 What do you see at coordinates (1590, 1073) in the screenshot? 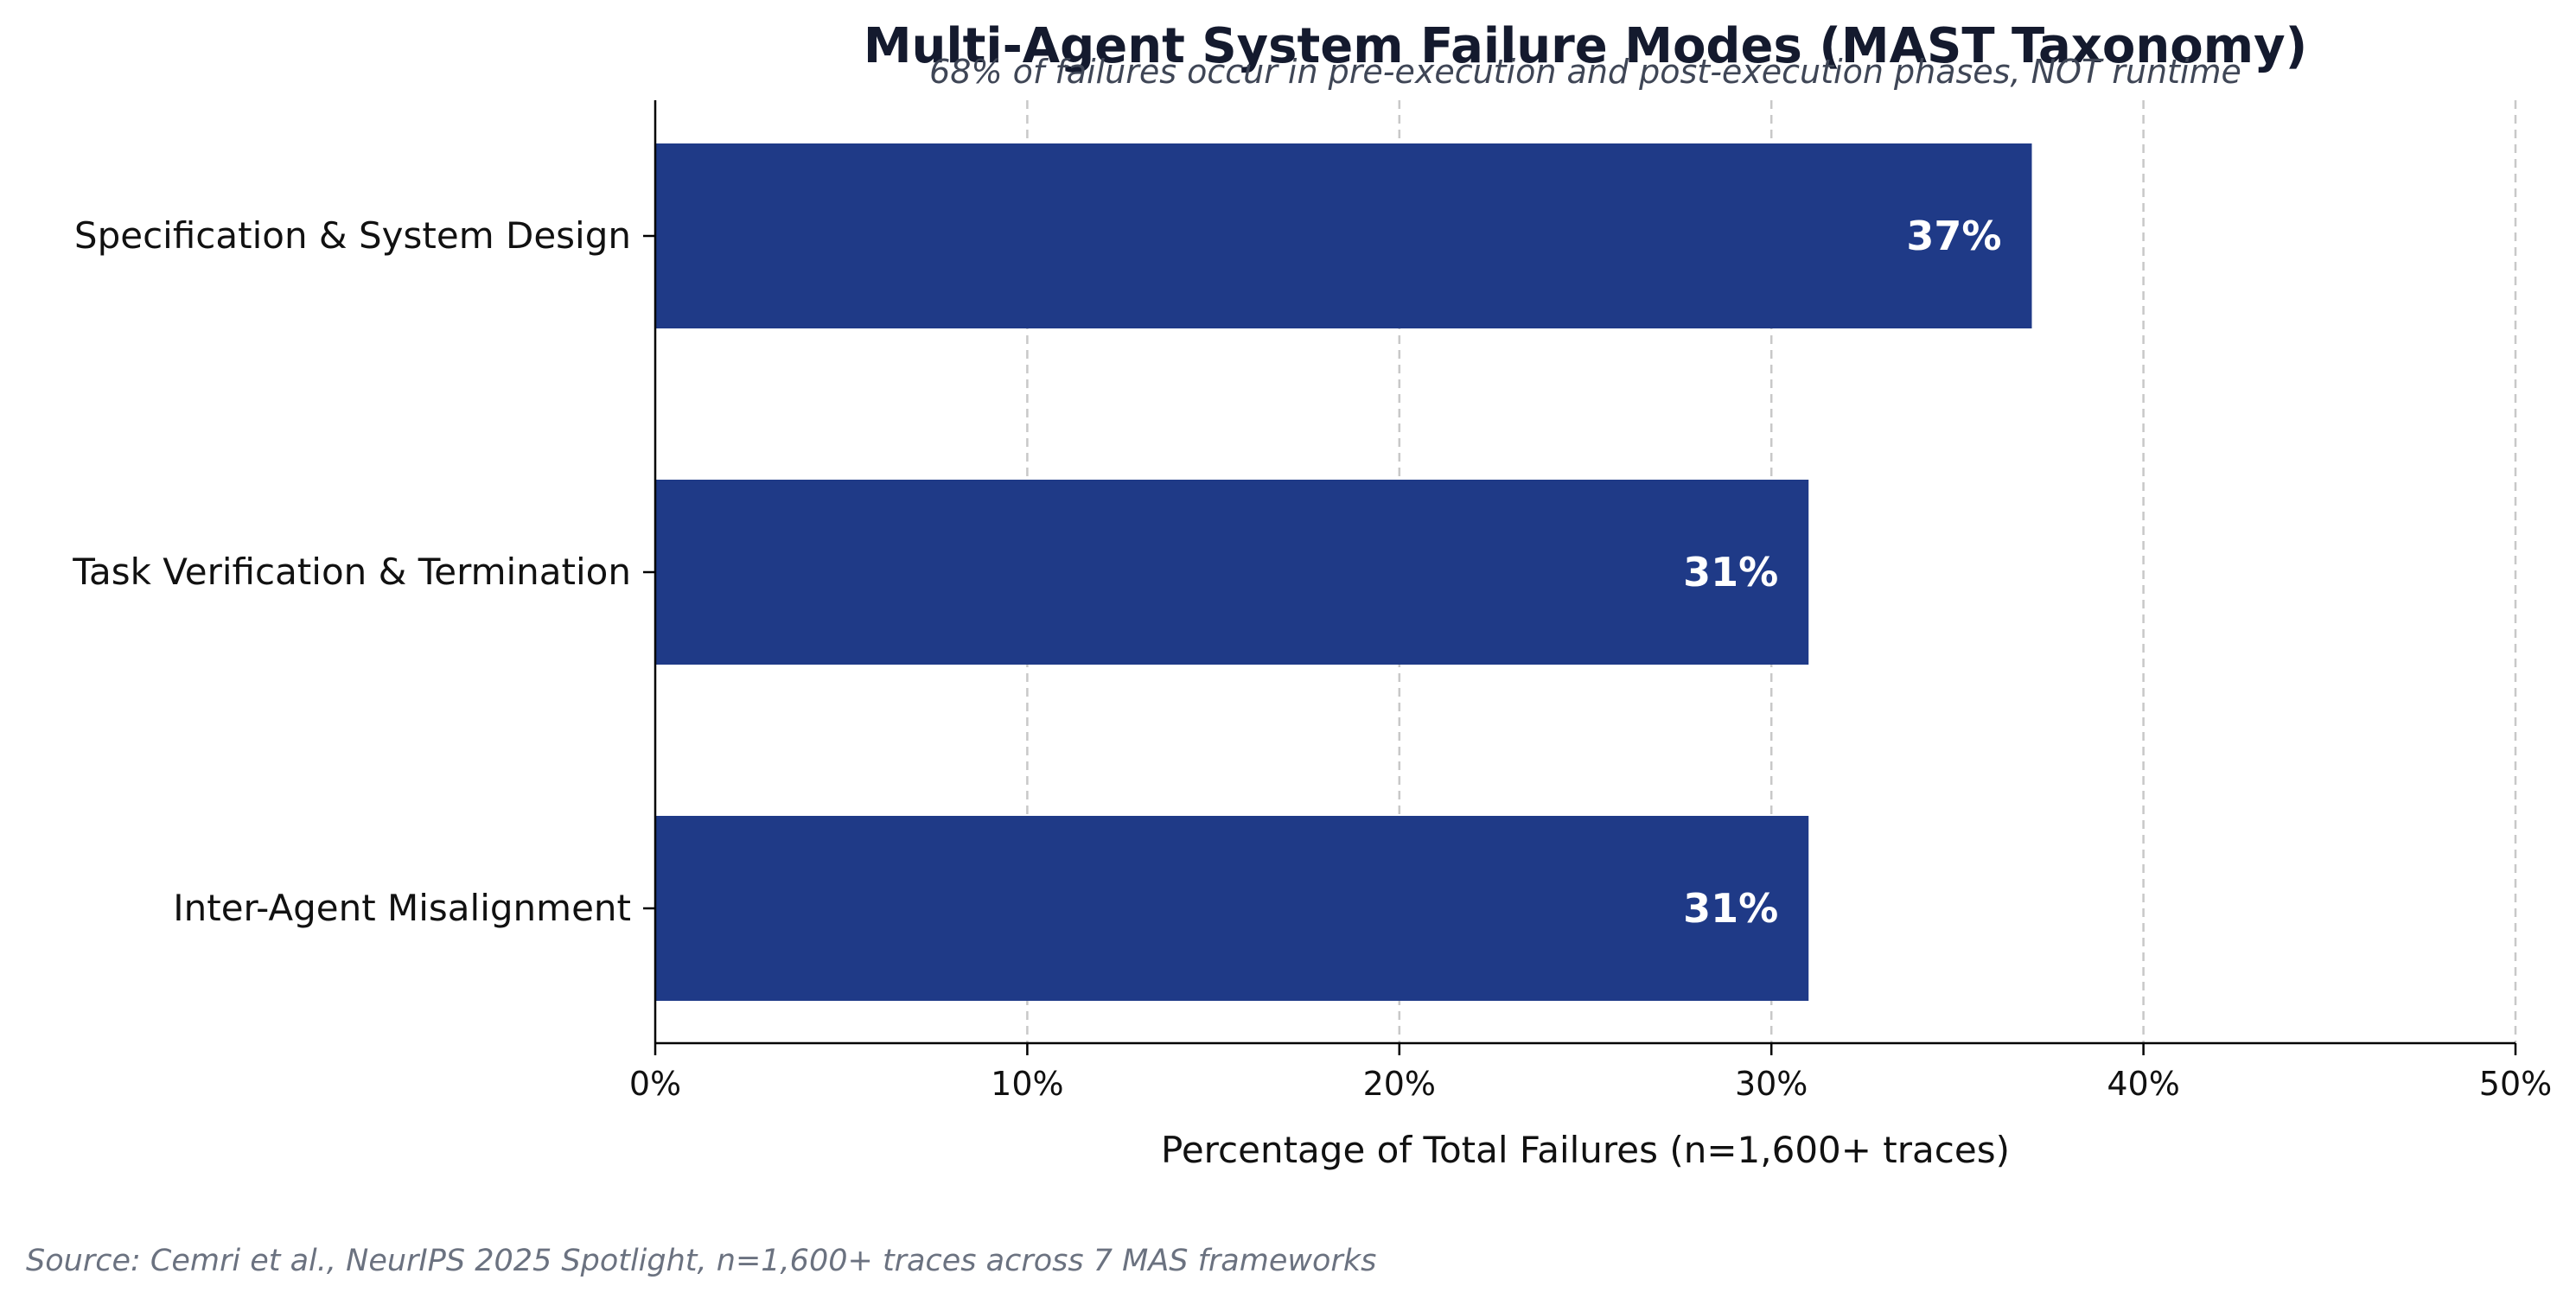
I see `x-ticks: 0% 10% 20% 30% 40% 50%` at bounding box center [1590, 1073].